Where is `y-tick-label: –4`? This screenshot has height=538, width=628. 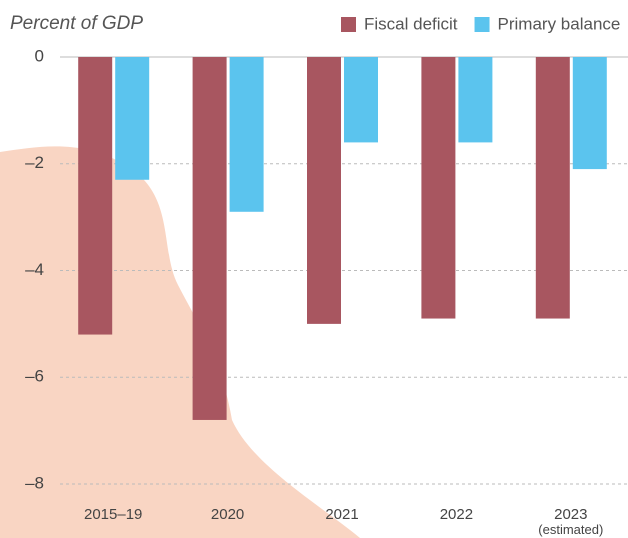
y-tick-label: –4 is located at coordinates (34, 269).